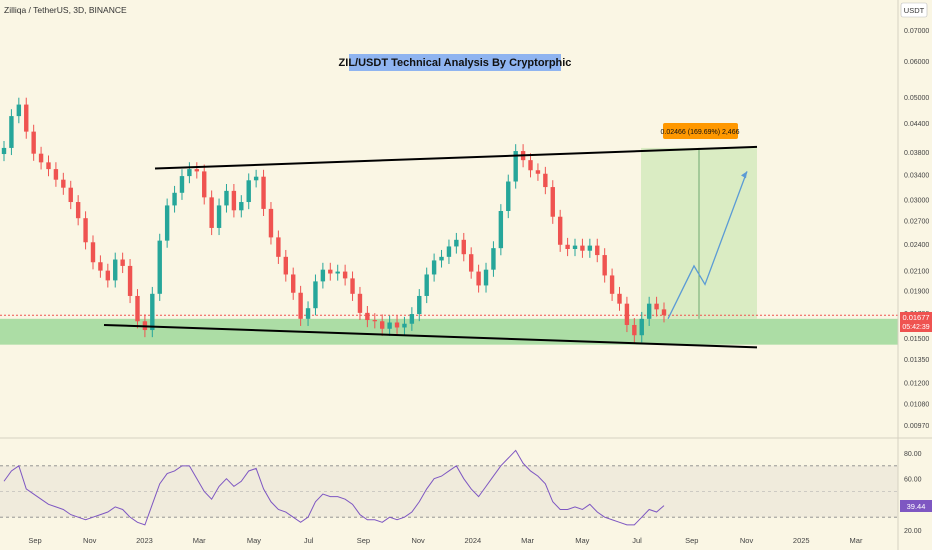  I want to click on time-tick-label: 2023, so click(144, 540).